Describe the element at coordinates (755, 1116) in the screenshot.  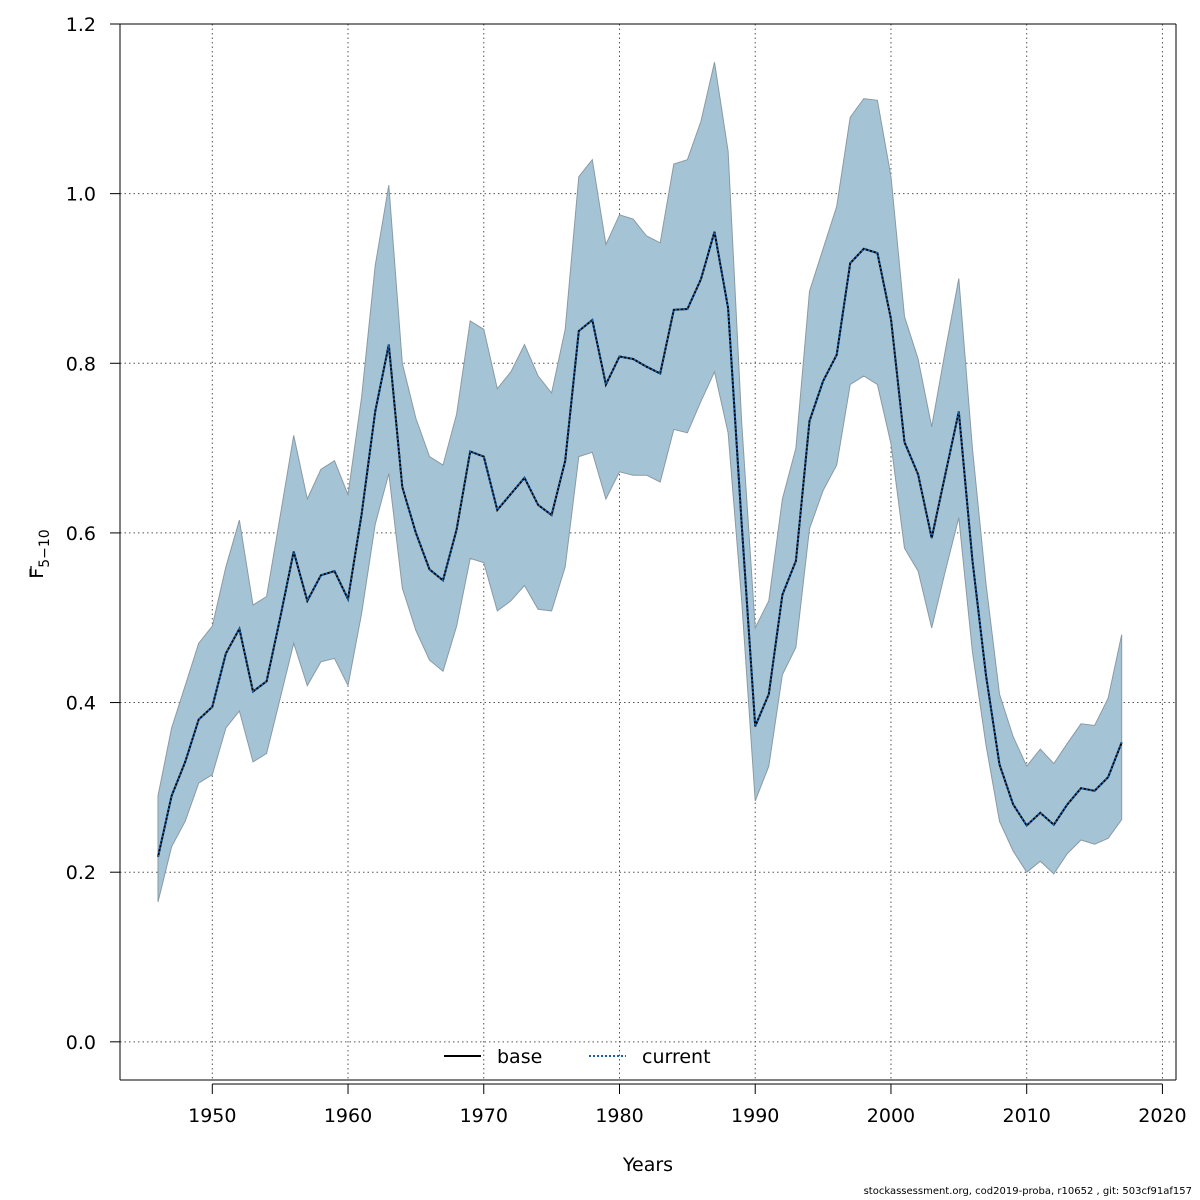
I see `x-tick-label: 1990` at that location.